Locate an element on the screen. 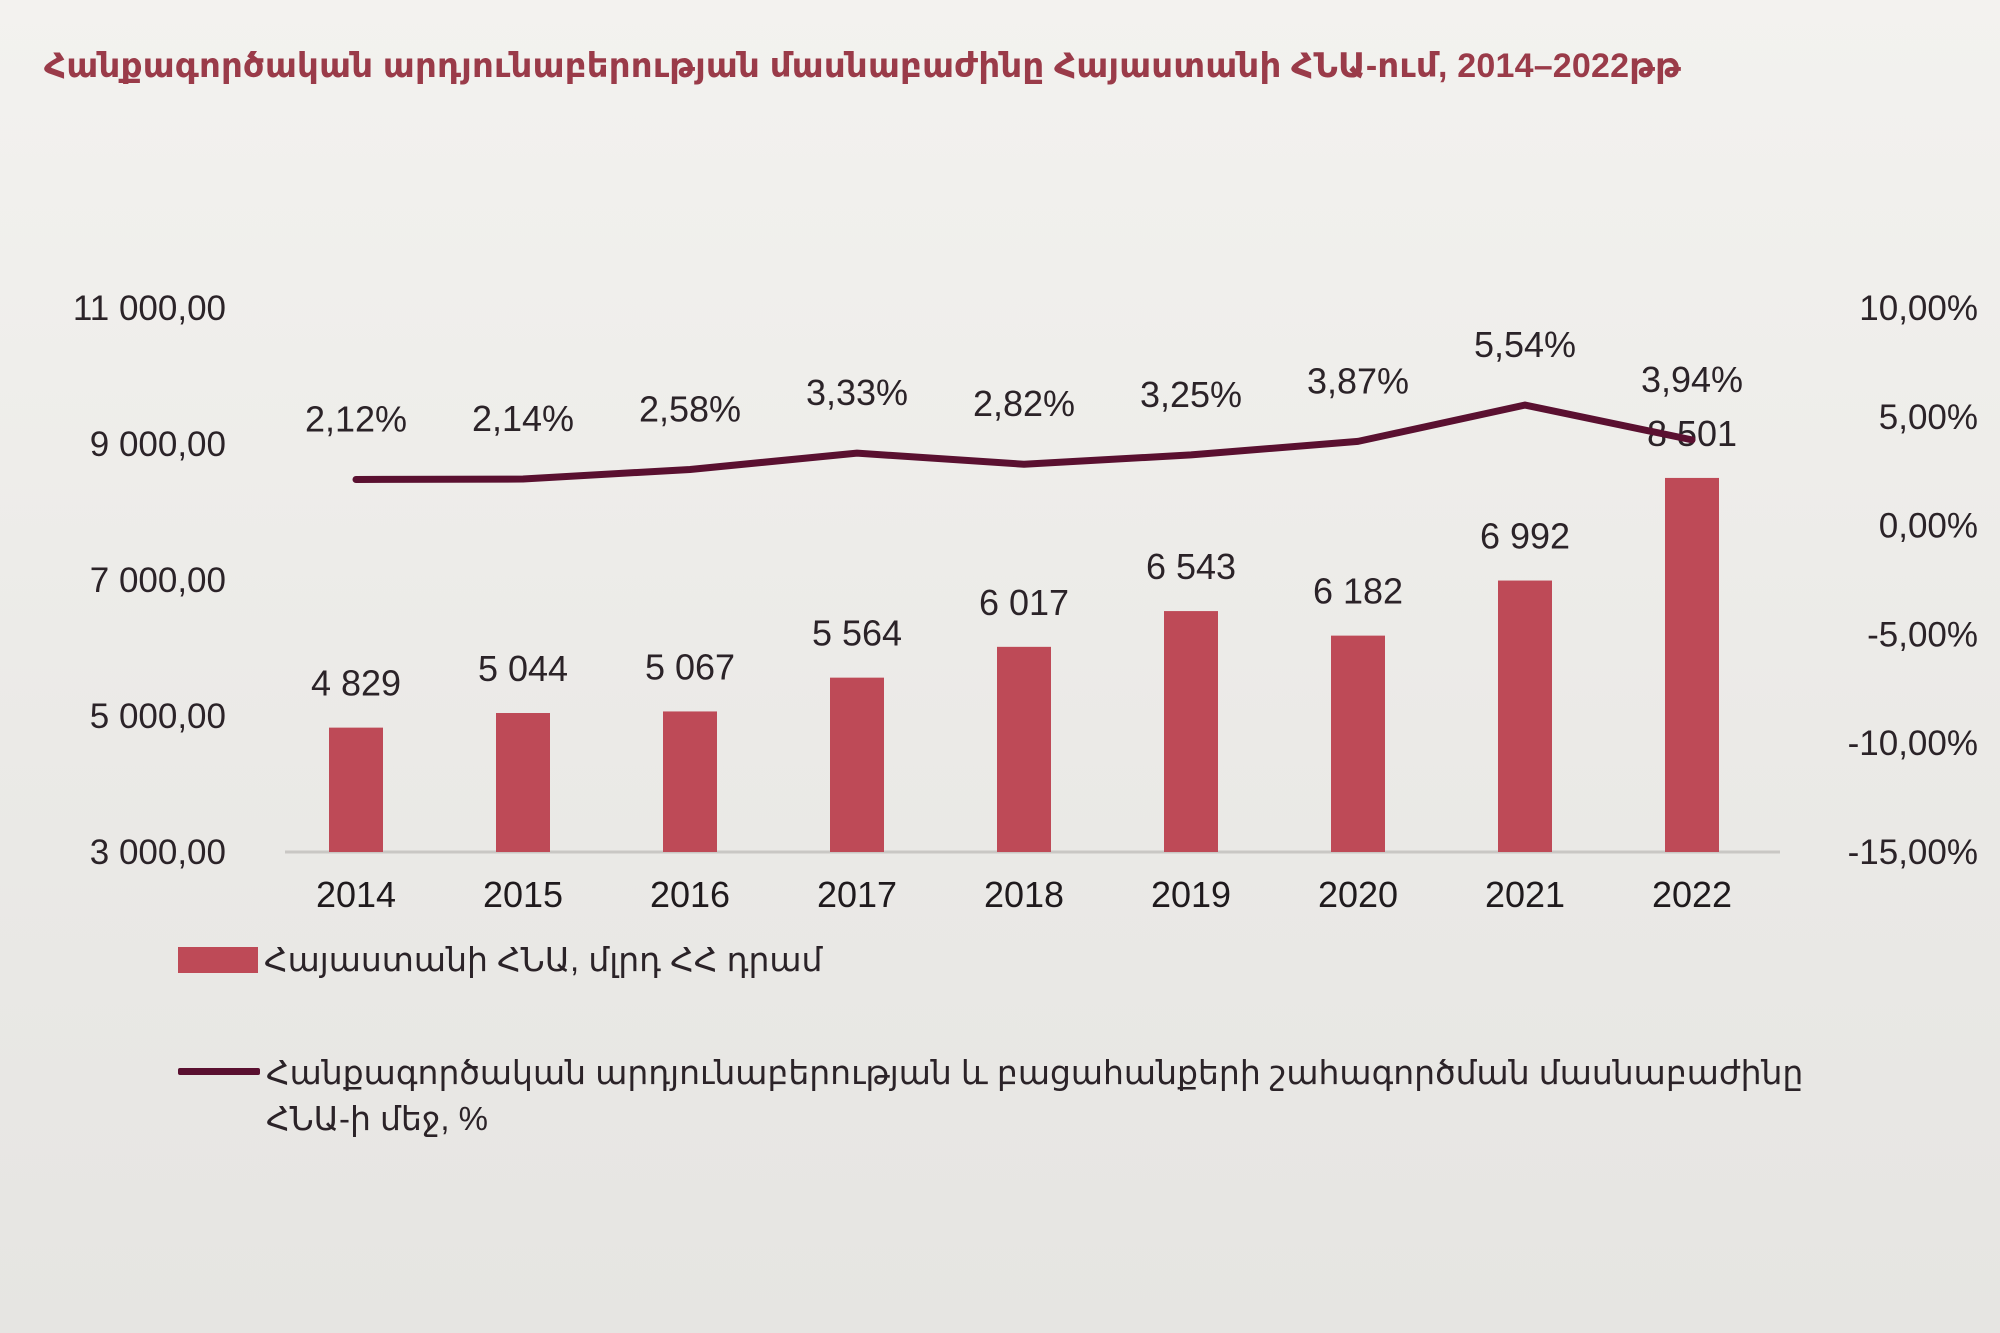 Image resolution: width=2000 pixels, height=1333 pixels. line-value-label: 2,58% is located at coordinates (690, 408).